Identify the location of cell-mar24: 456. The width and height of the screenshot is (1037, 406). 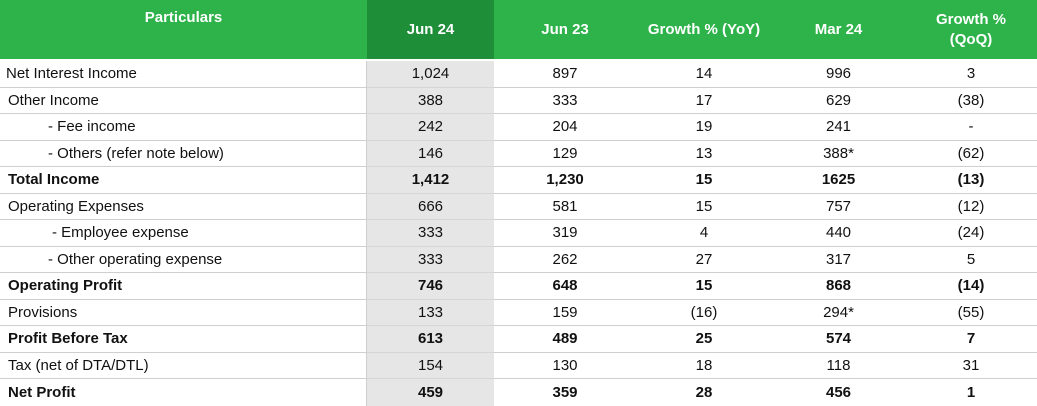
(838, 392).